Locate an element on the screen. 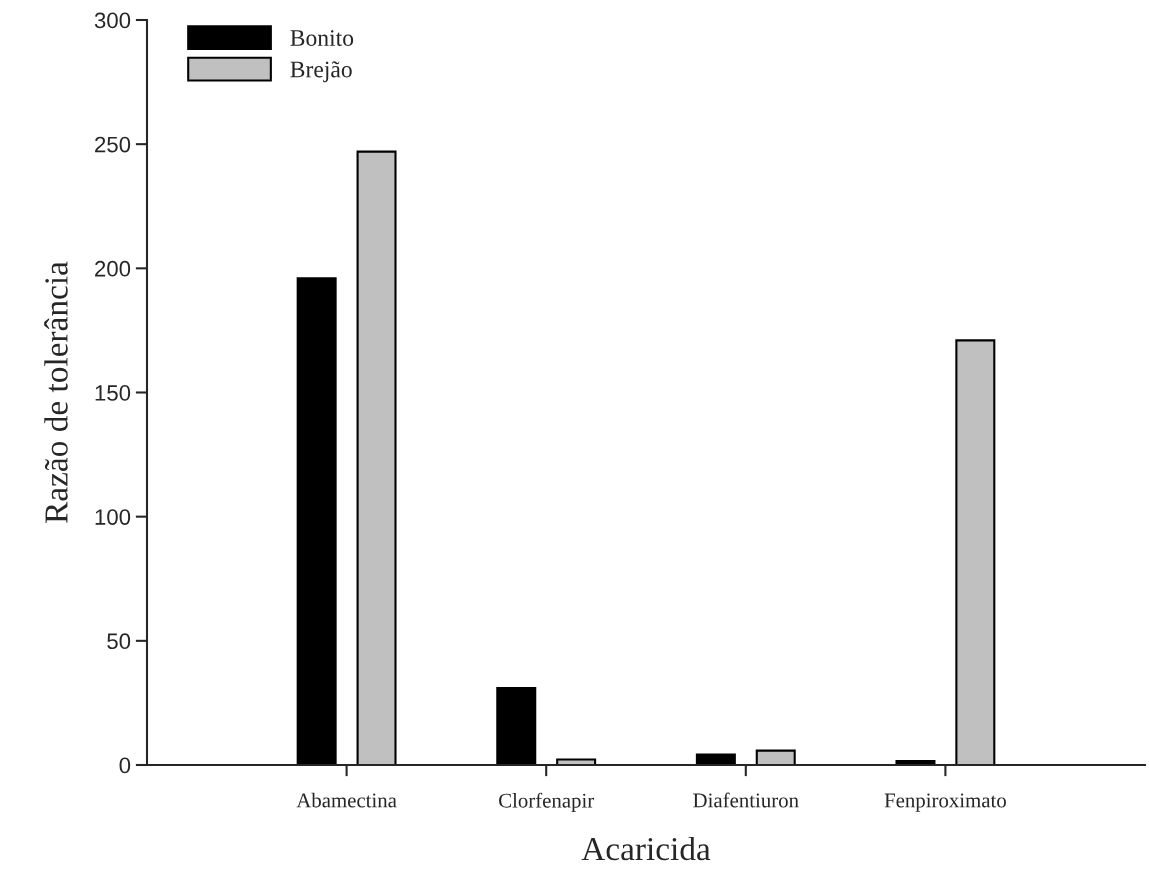  y-axis-title: Razão de tolerância is located at coordinates (56, 392).